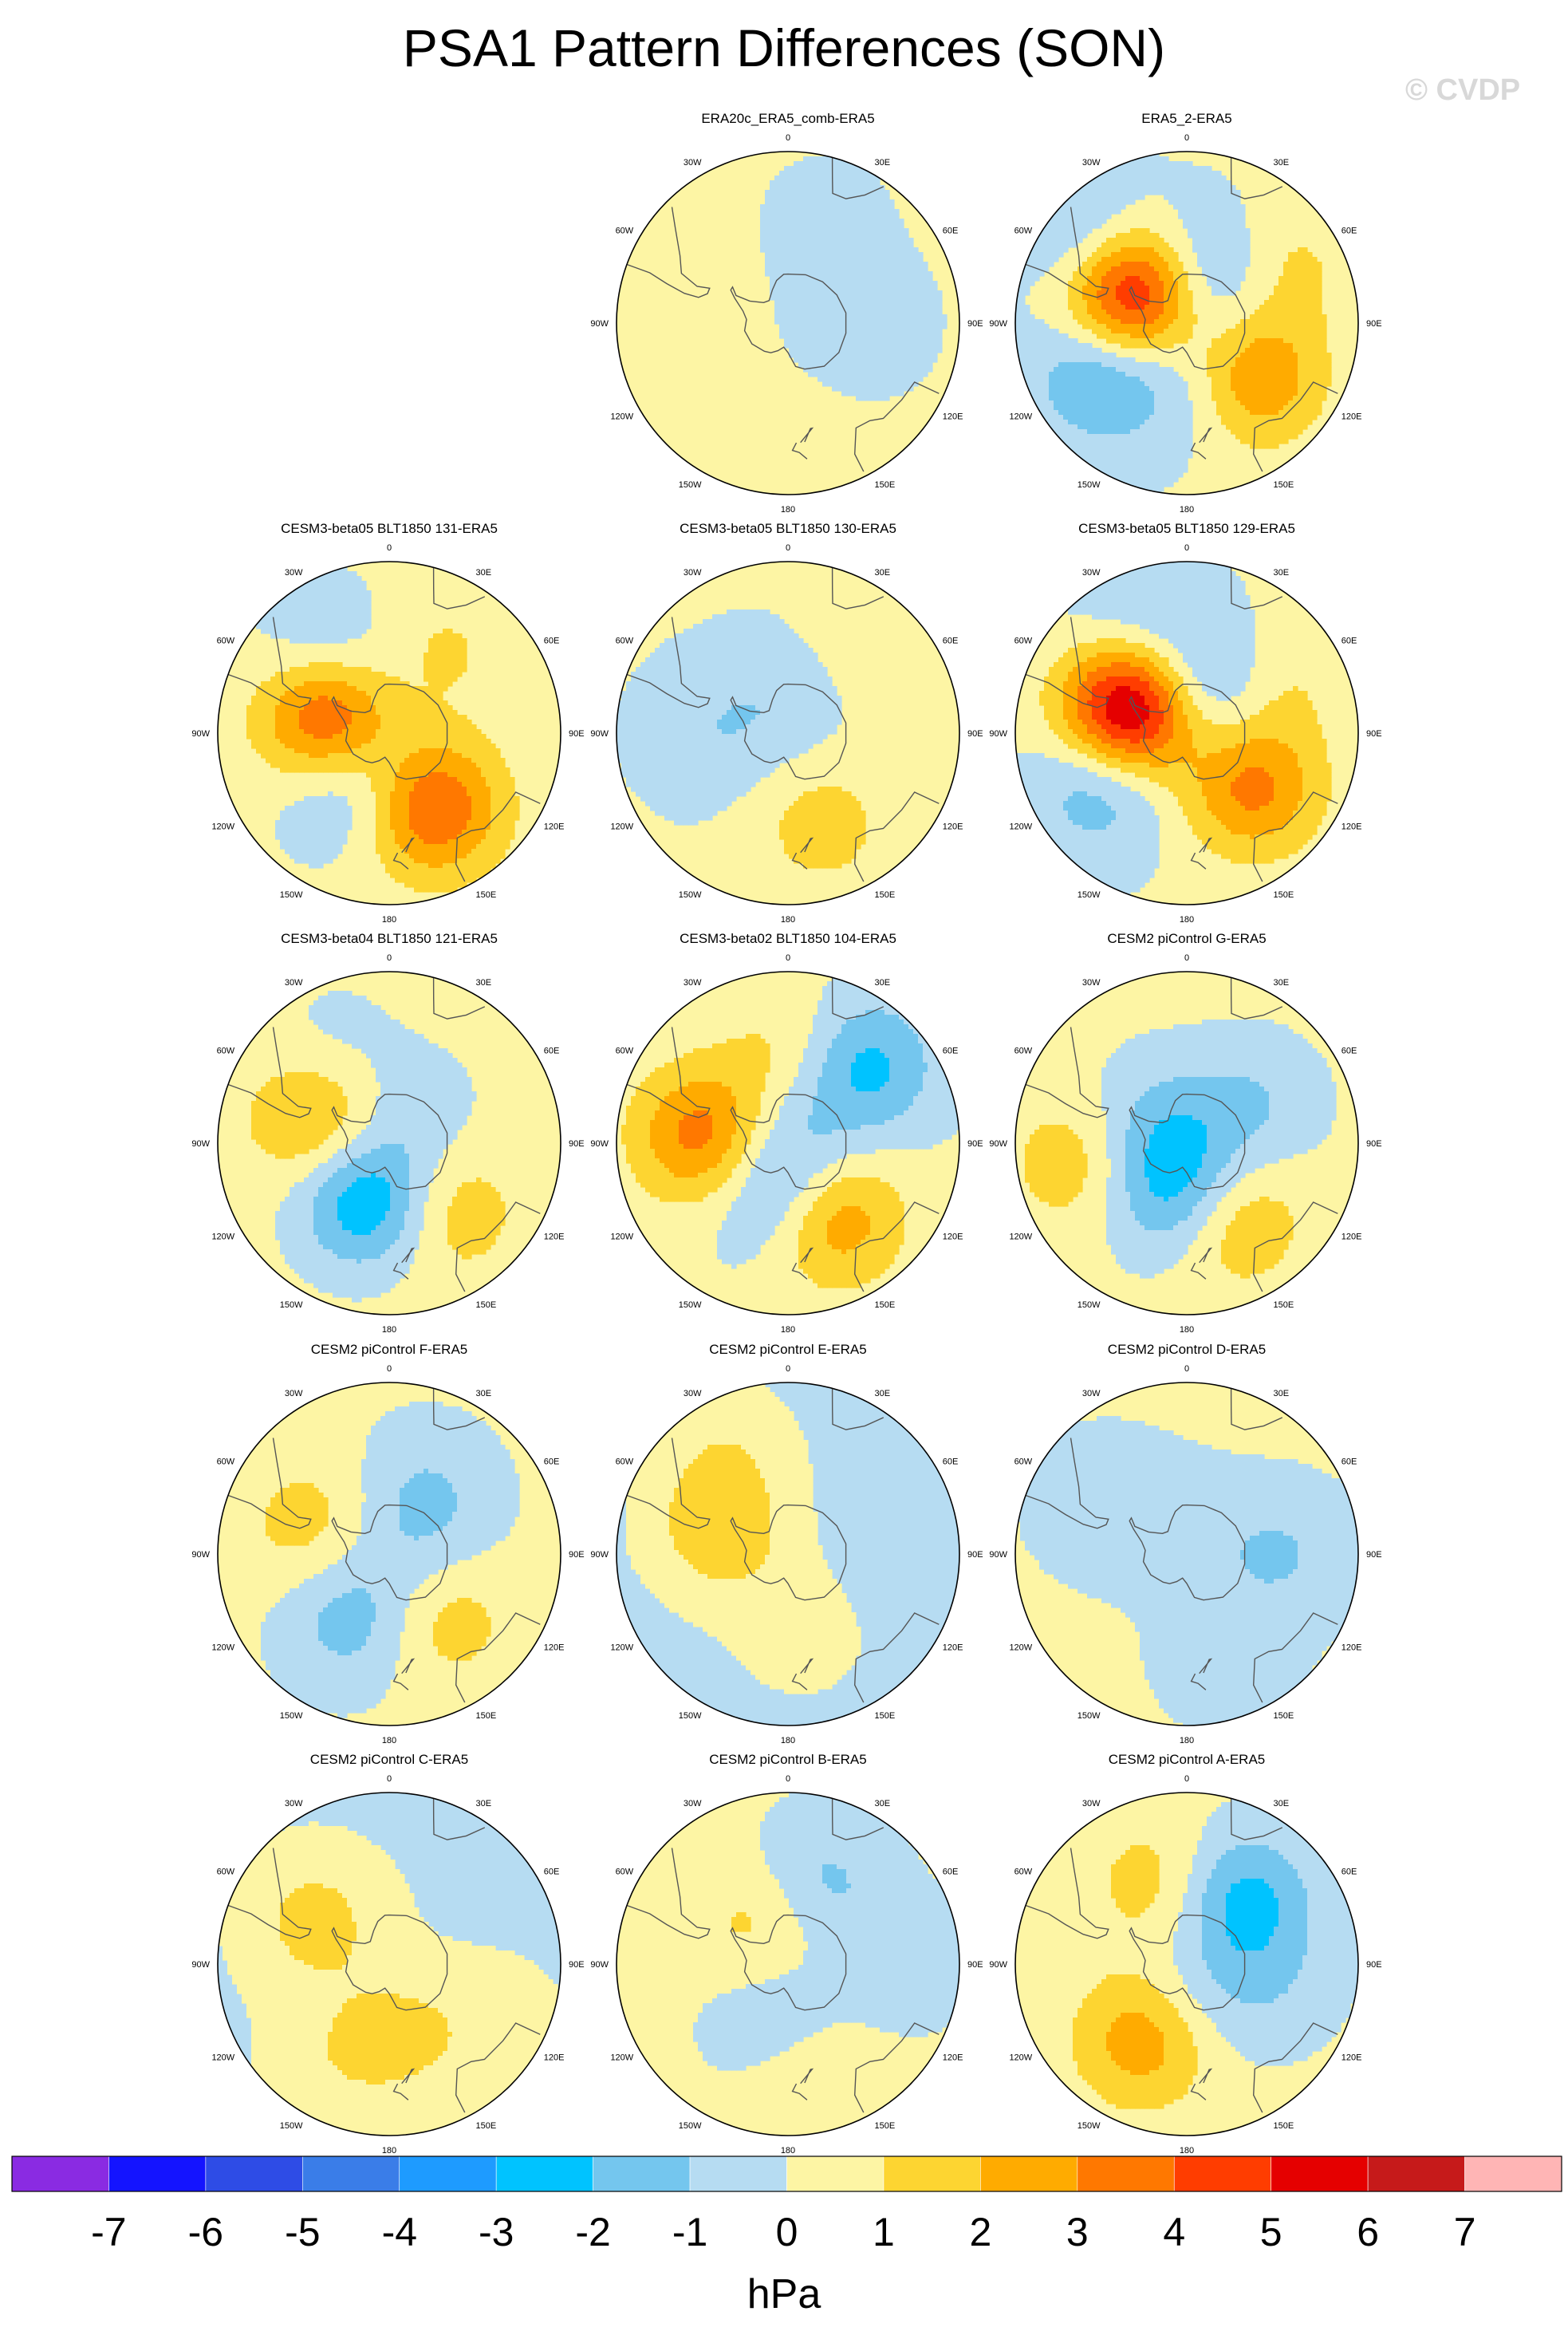 The image size is (1568, 2335). I want to click on colorbar-tick-label: 7, so click(1465, 2232).